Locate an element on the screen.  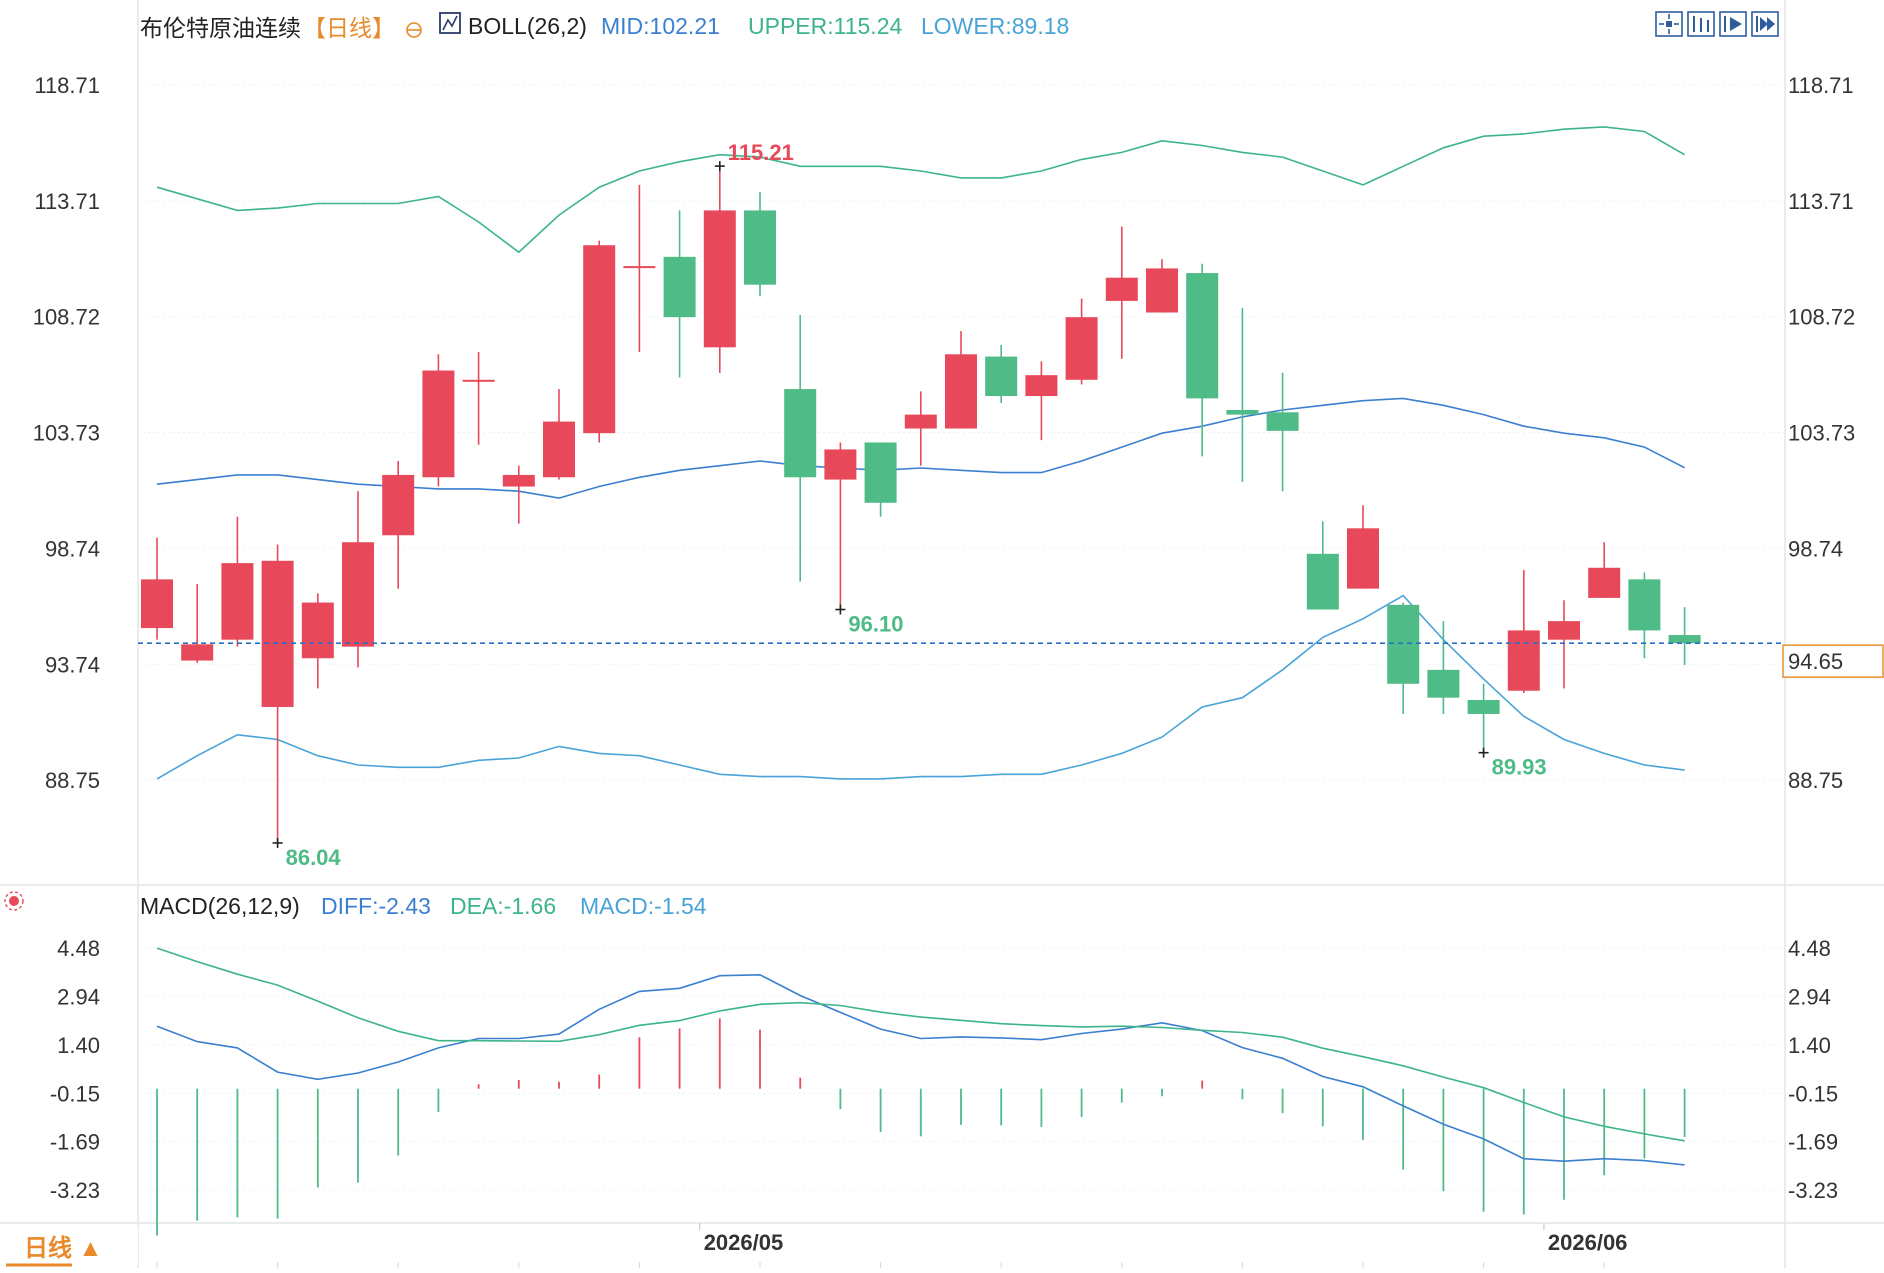
price-tick-left: 98.74 is located at coordinates (72, 548).